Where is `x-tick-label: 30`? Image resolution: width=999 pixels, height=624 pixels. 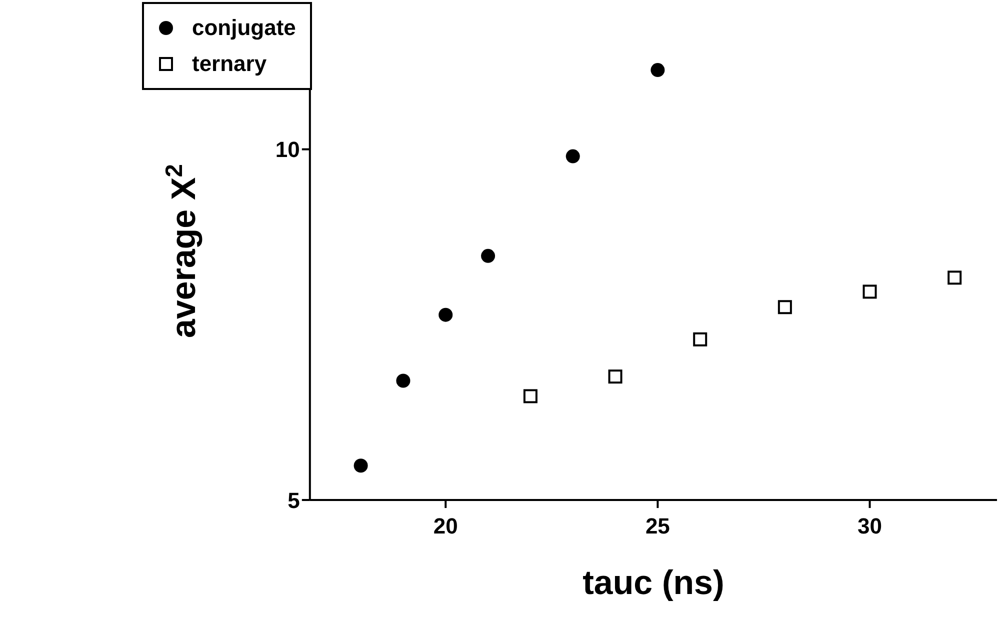
x-tick-label: 30 is located at coordinates (870, 526).